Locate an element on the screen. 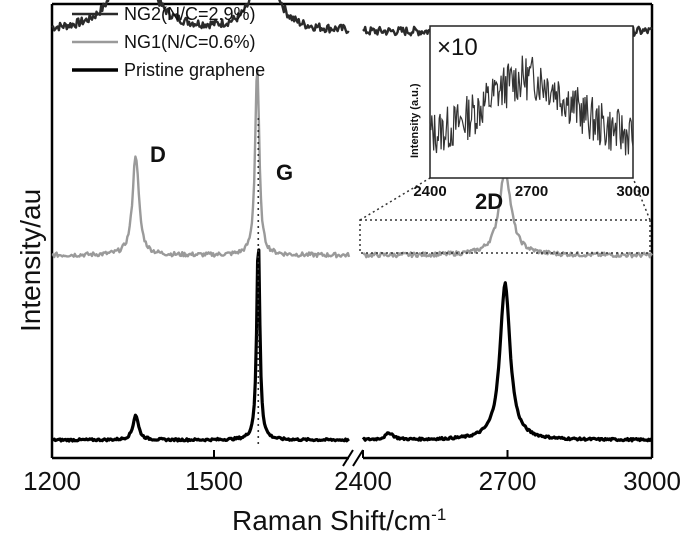  inset-series-layer is located at coordinates (531, 105).